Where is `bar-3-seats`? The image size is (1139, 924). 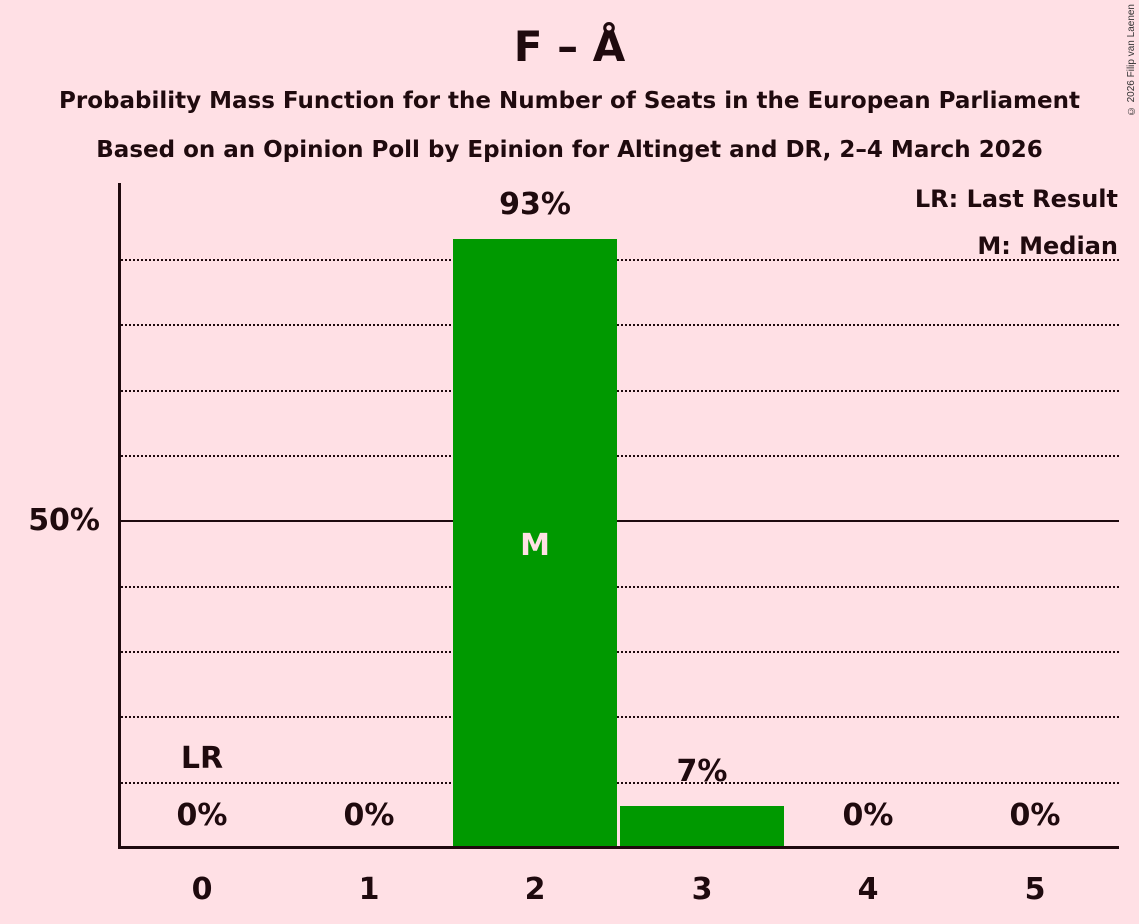 bar-3-seats is located at coordinates (702, 826).